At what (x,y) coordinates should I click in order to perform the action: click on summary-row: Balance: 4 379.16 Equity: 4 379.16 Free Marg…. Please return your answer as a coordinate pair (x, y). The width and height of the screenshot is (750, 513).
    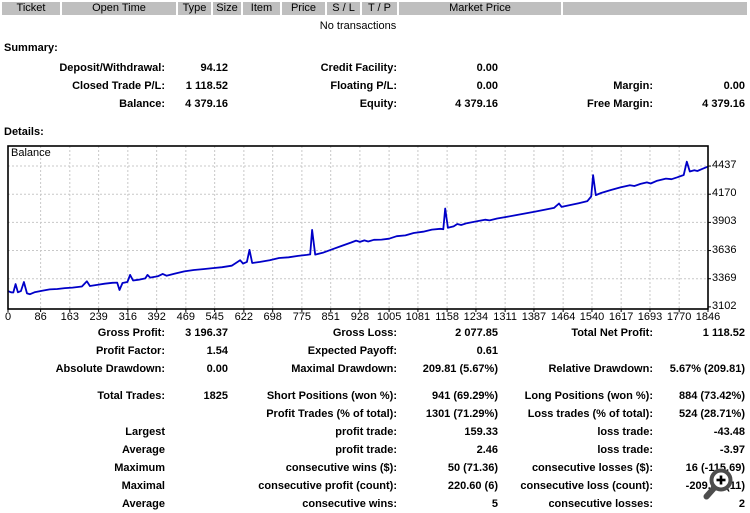
    Looking at the image, I should click on (375, 104).